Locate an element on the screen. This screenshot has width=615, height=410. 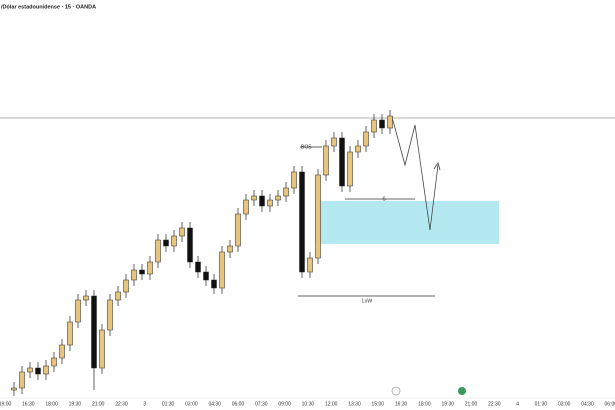
demand-zone is located at coordinates (407, 222).